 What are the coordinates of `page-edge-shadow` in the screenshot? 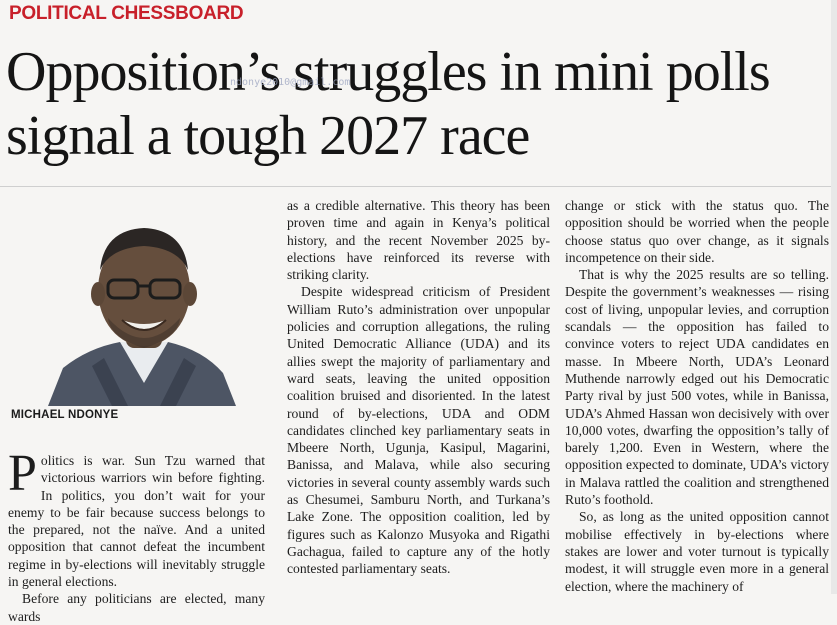 It's located at (834, 297).